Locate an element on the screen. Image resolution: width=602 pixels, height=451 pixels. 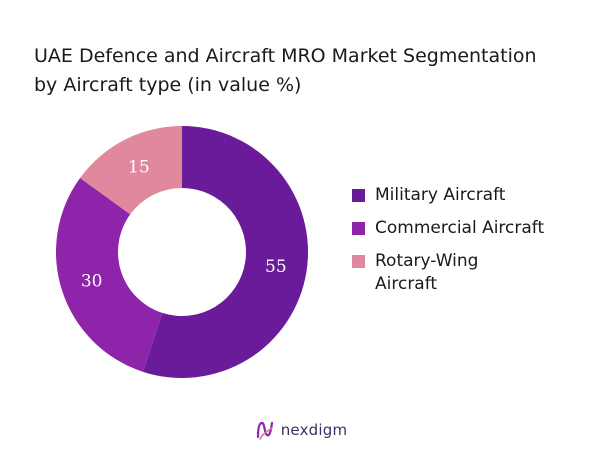
legend-label-military: Military Aircraft is located at coordinates (440, 195).